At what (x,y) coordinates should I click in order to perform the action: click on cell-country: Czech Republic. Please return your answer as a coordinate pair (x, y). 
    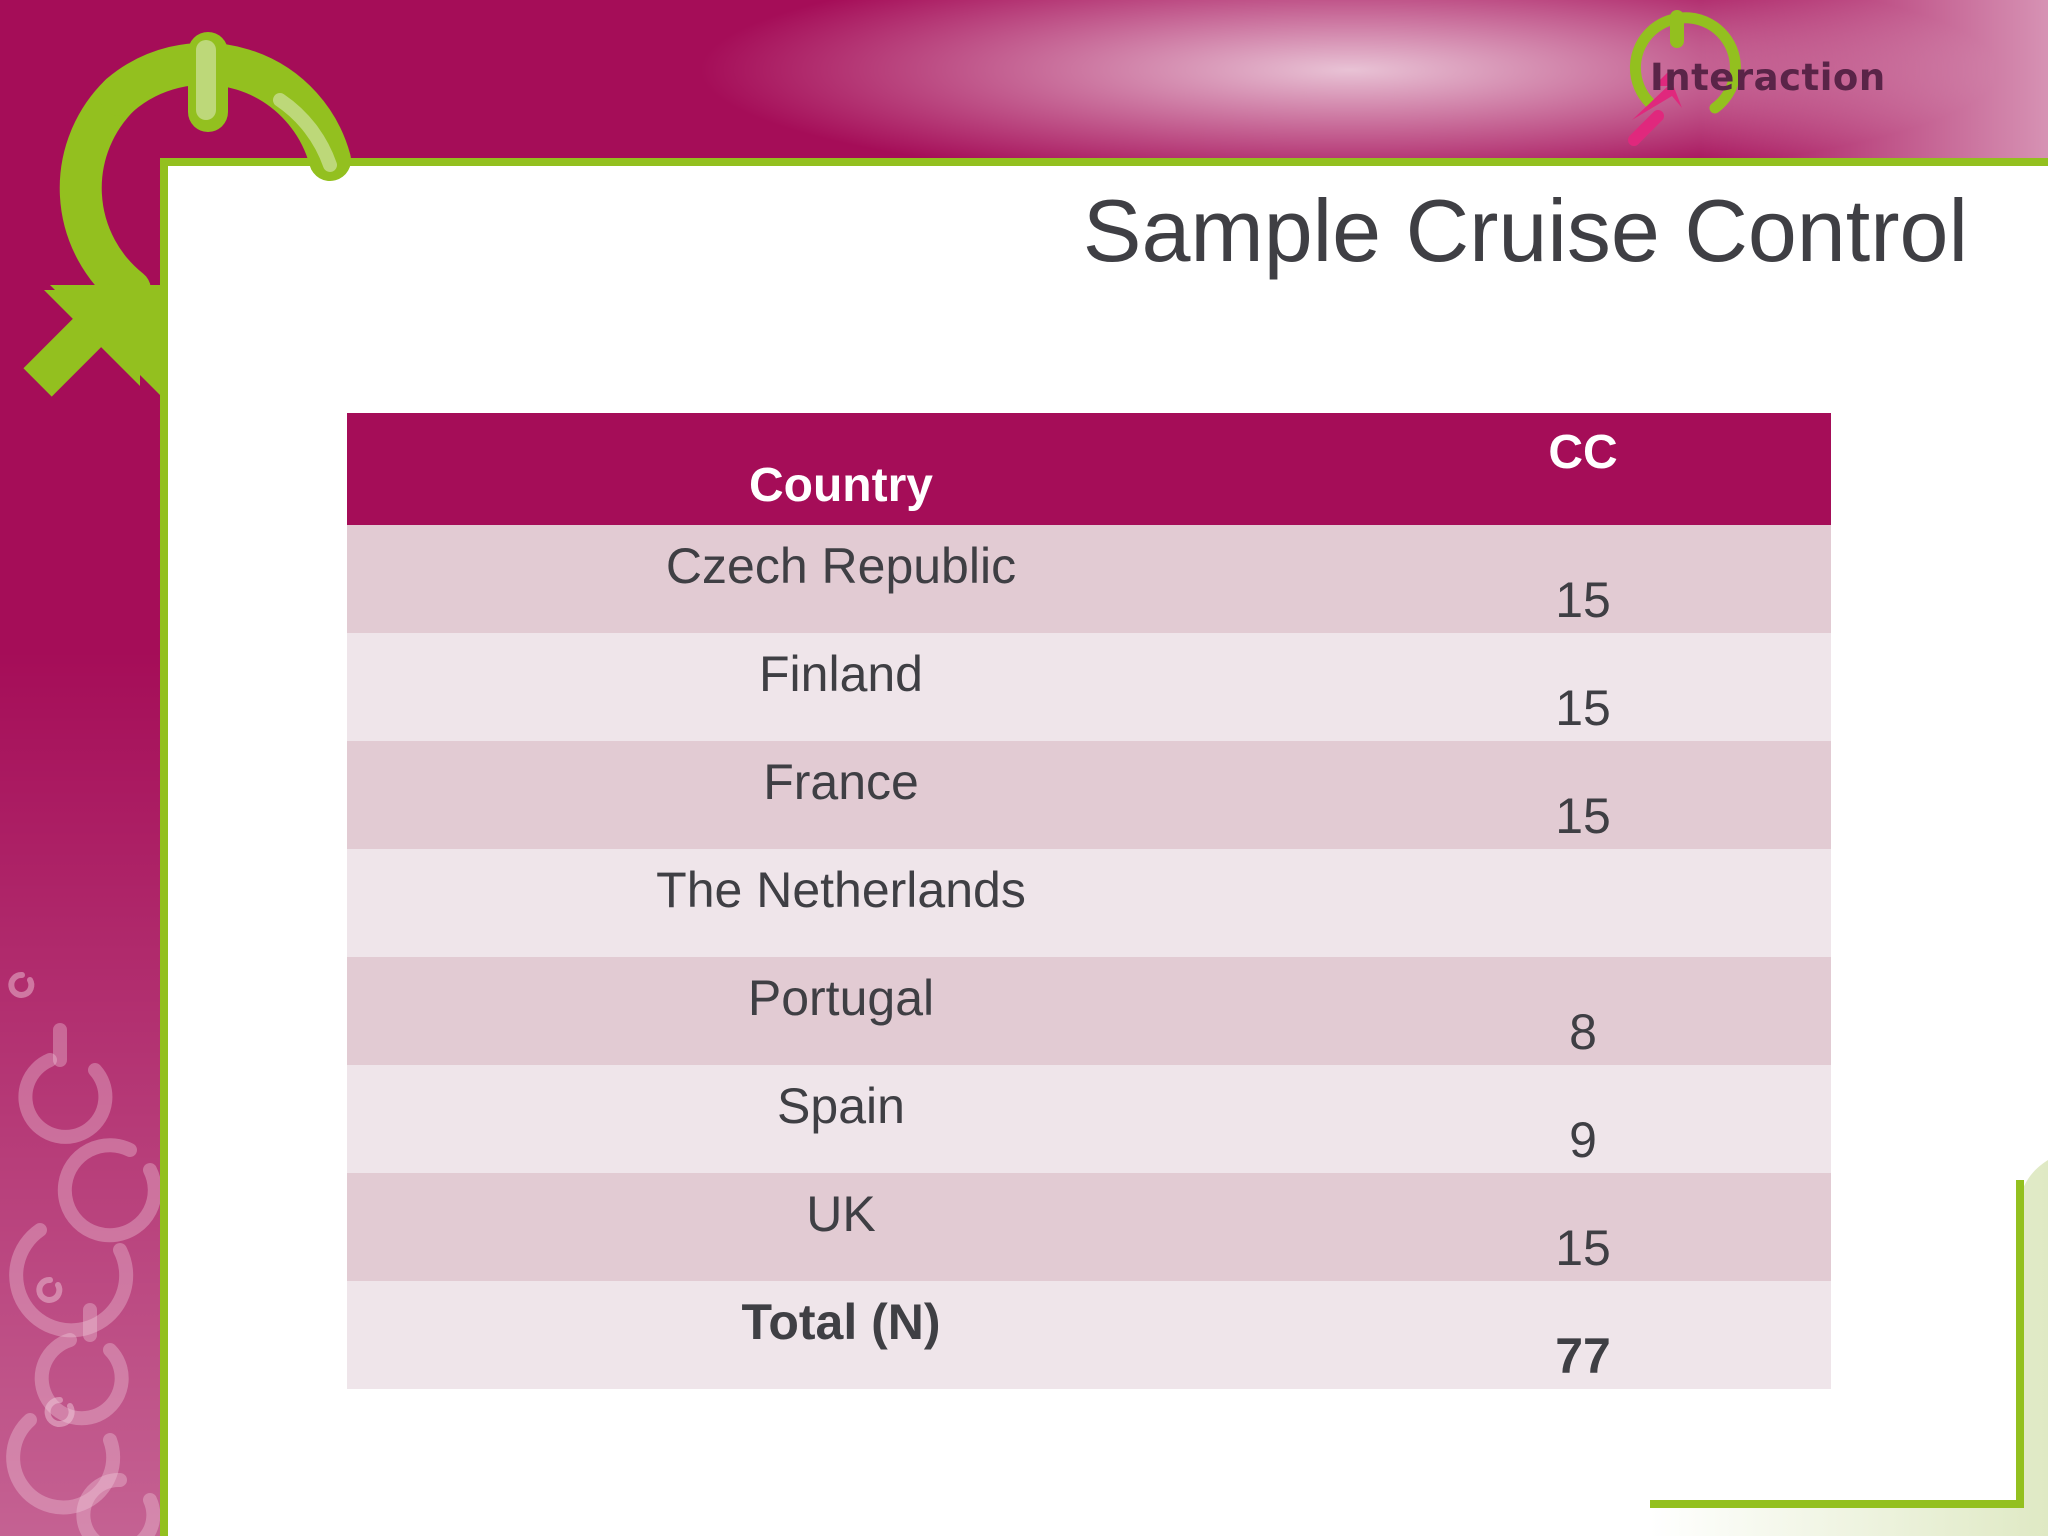
    Looking at the image, I should click on (841, 579).